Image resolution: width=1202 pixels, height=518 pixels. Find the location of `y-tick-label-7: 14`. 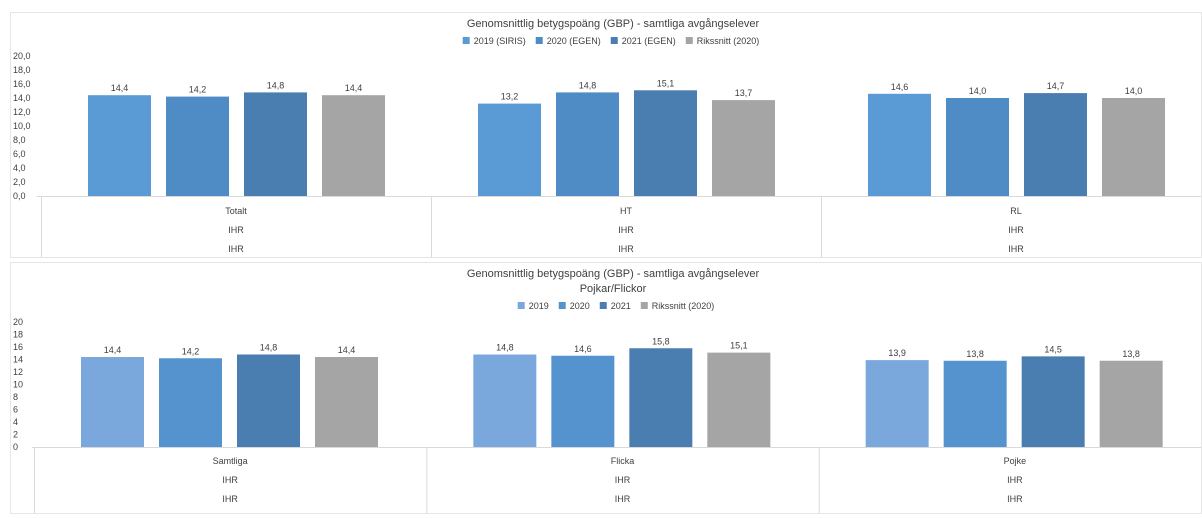

y-tick-label-7: 14 is located at coordinates (18, 360).